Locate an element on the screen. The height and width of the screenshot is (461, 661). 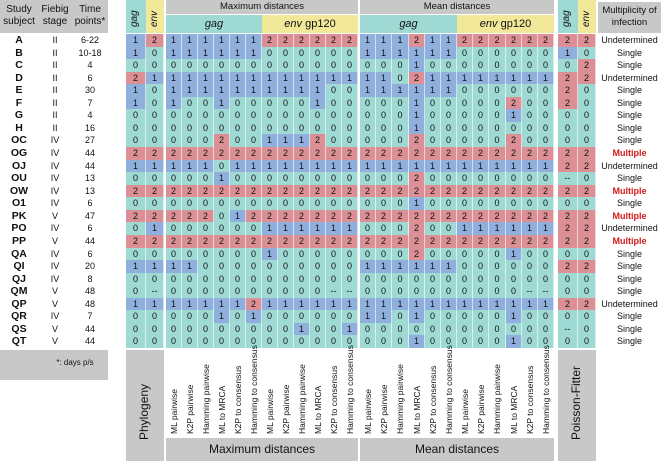
study-subject: QA is located at coordinates (19, 254).